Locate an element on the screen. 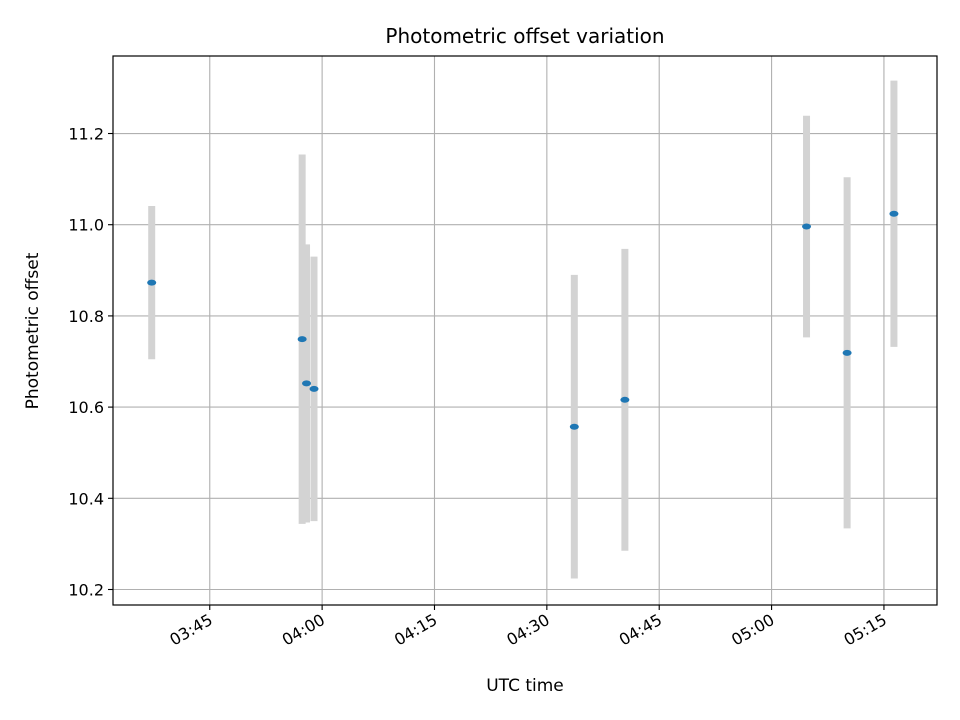 Image resolution: width=960 pixels, height=720 pixels. y-tick-label: 11.0 is located at coordinates (86, 225).